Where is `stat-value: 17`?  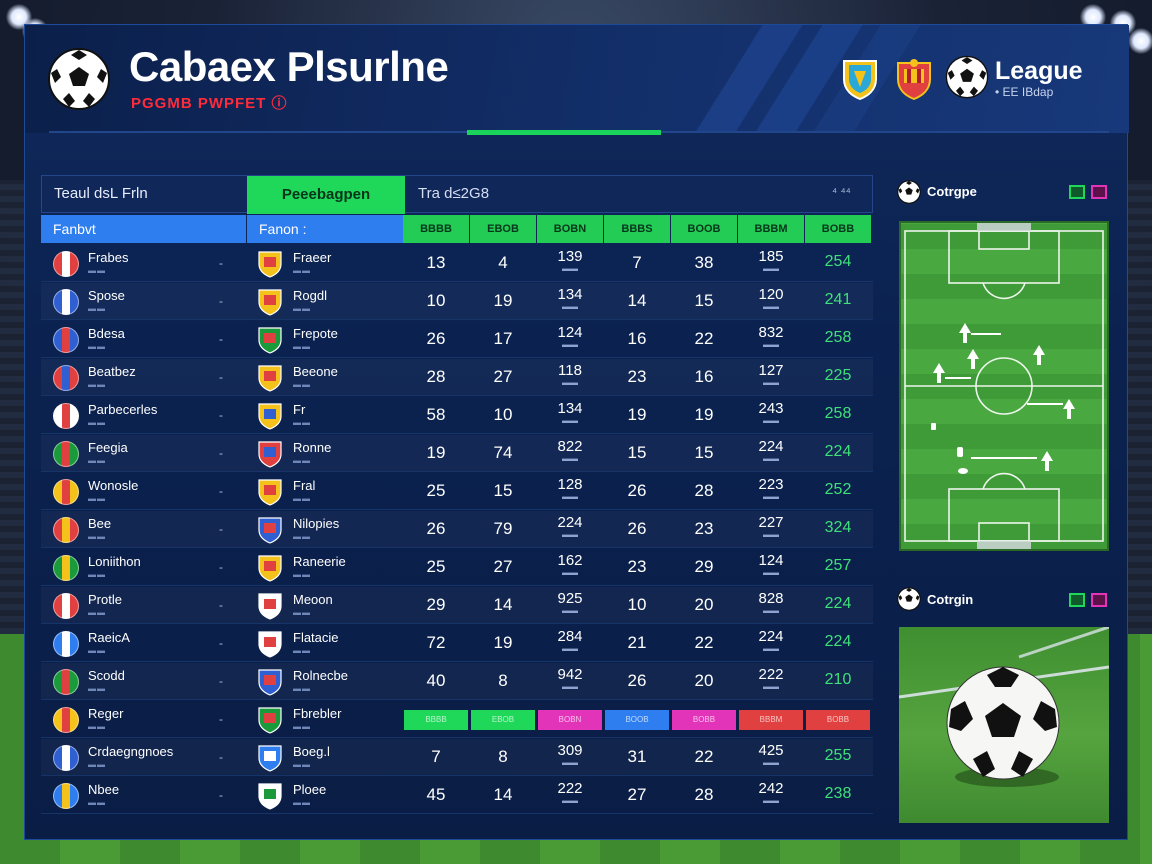
stat-value: 17 is located at coordinates (503, 338).